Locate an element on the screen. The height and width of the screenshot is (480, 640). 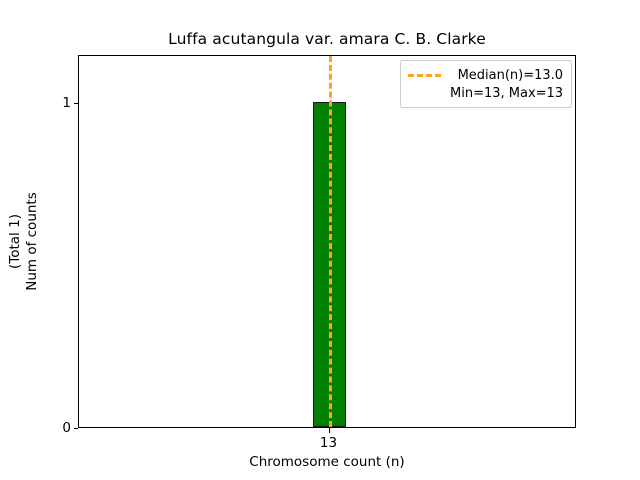
y-axis-label: (Total 1) Num of counts is located at coordinates (23, 241).